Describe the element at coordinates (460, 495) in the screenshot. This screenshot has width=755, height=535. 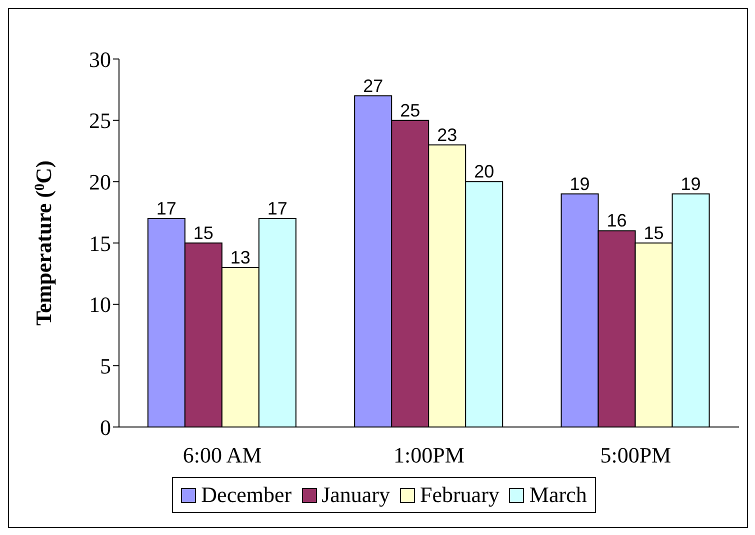
I see `legend-label: February` at that location.